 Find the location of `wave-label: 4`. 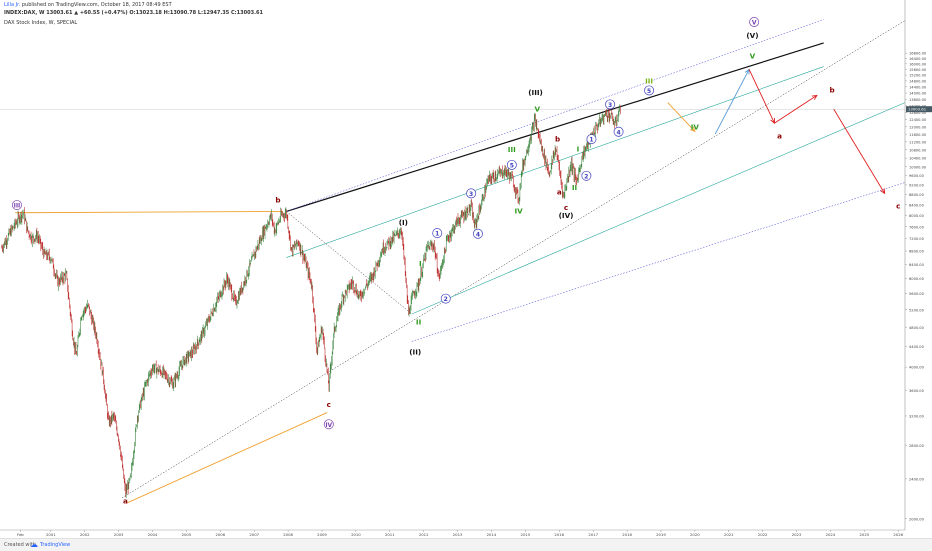

wave-label: 4 is located at coordinates (478, 234).